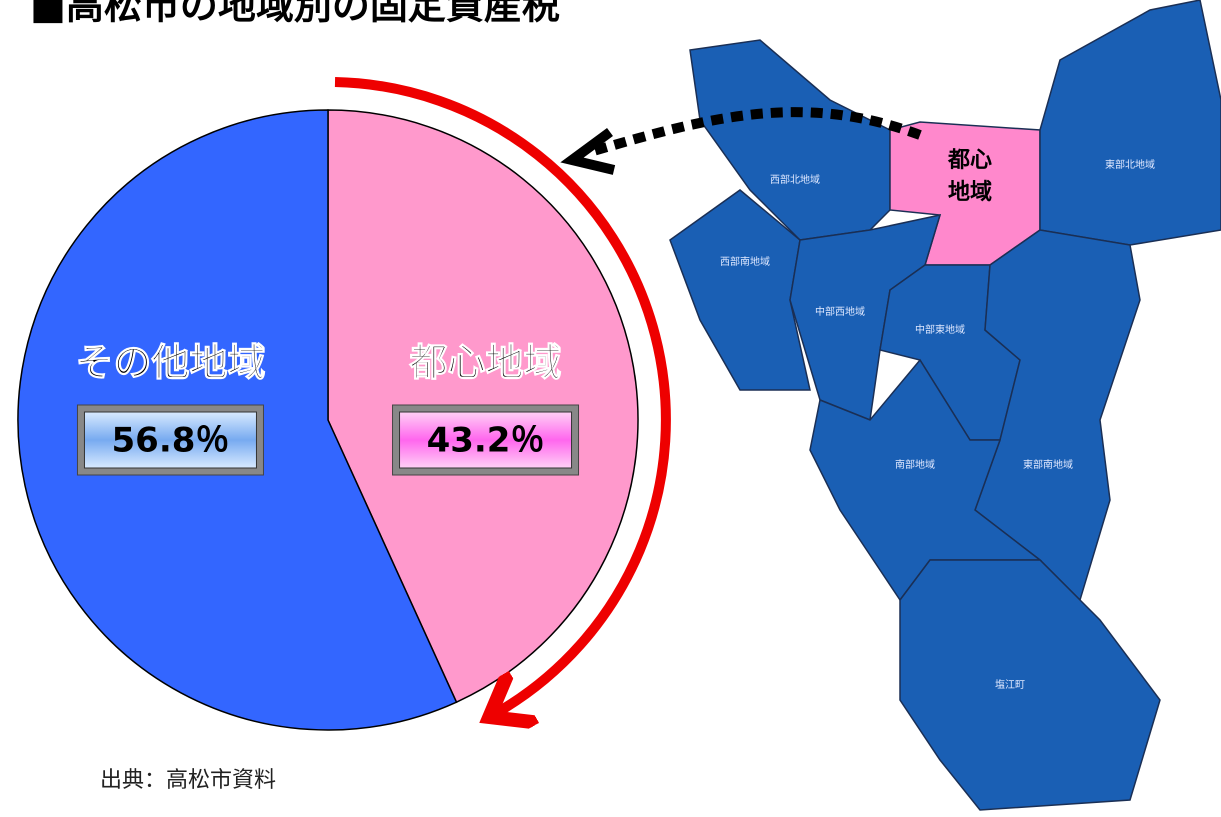 The width and height of the screenshot is (1221, 817). Describe the element at coordinates (969, 176) in the screenshot. I see `region-label: 都心地域` at that location.